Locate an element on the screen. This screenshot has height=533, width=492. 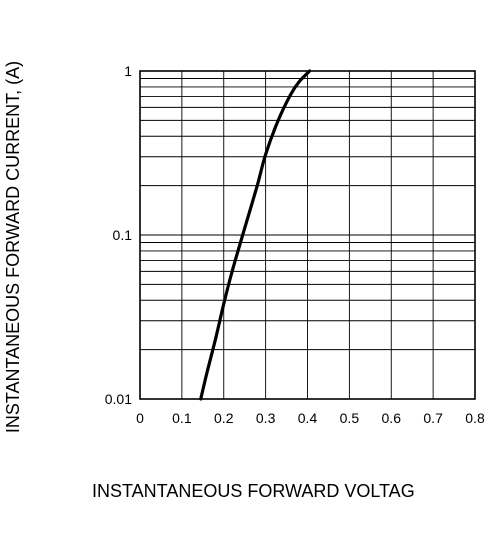
x-tick-label: 0.8 is located at coordinates (475, 418).